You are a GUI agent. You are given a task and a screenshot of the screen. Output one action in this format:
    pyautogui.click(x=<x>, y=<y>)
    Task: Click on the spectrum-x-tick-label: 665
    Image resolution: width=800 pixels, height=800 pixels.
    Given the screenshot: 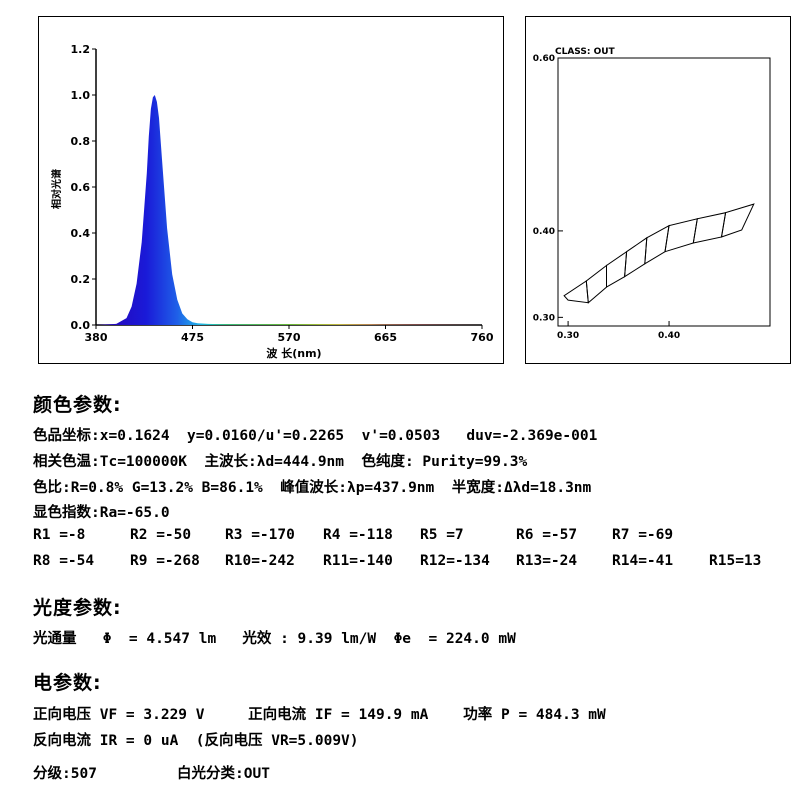 What is the action you would take?
    pyautogui.click(x=385, y=337)
    